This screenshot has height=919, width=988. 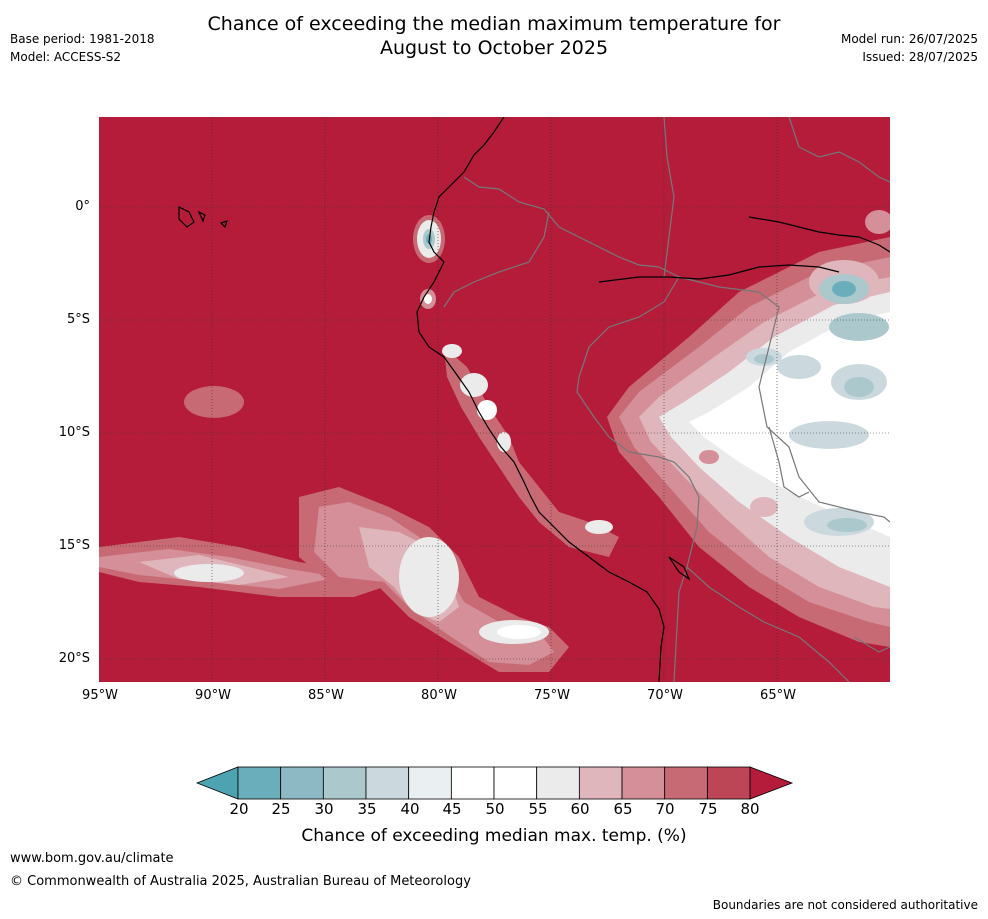 What do you see at coordinates (326, 695) in the screenshot?
I see `lon-label-85w: 85°W` at bounding box center [326, 695].